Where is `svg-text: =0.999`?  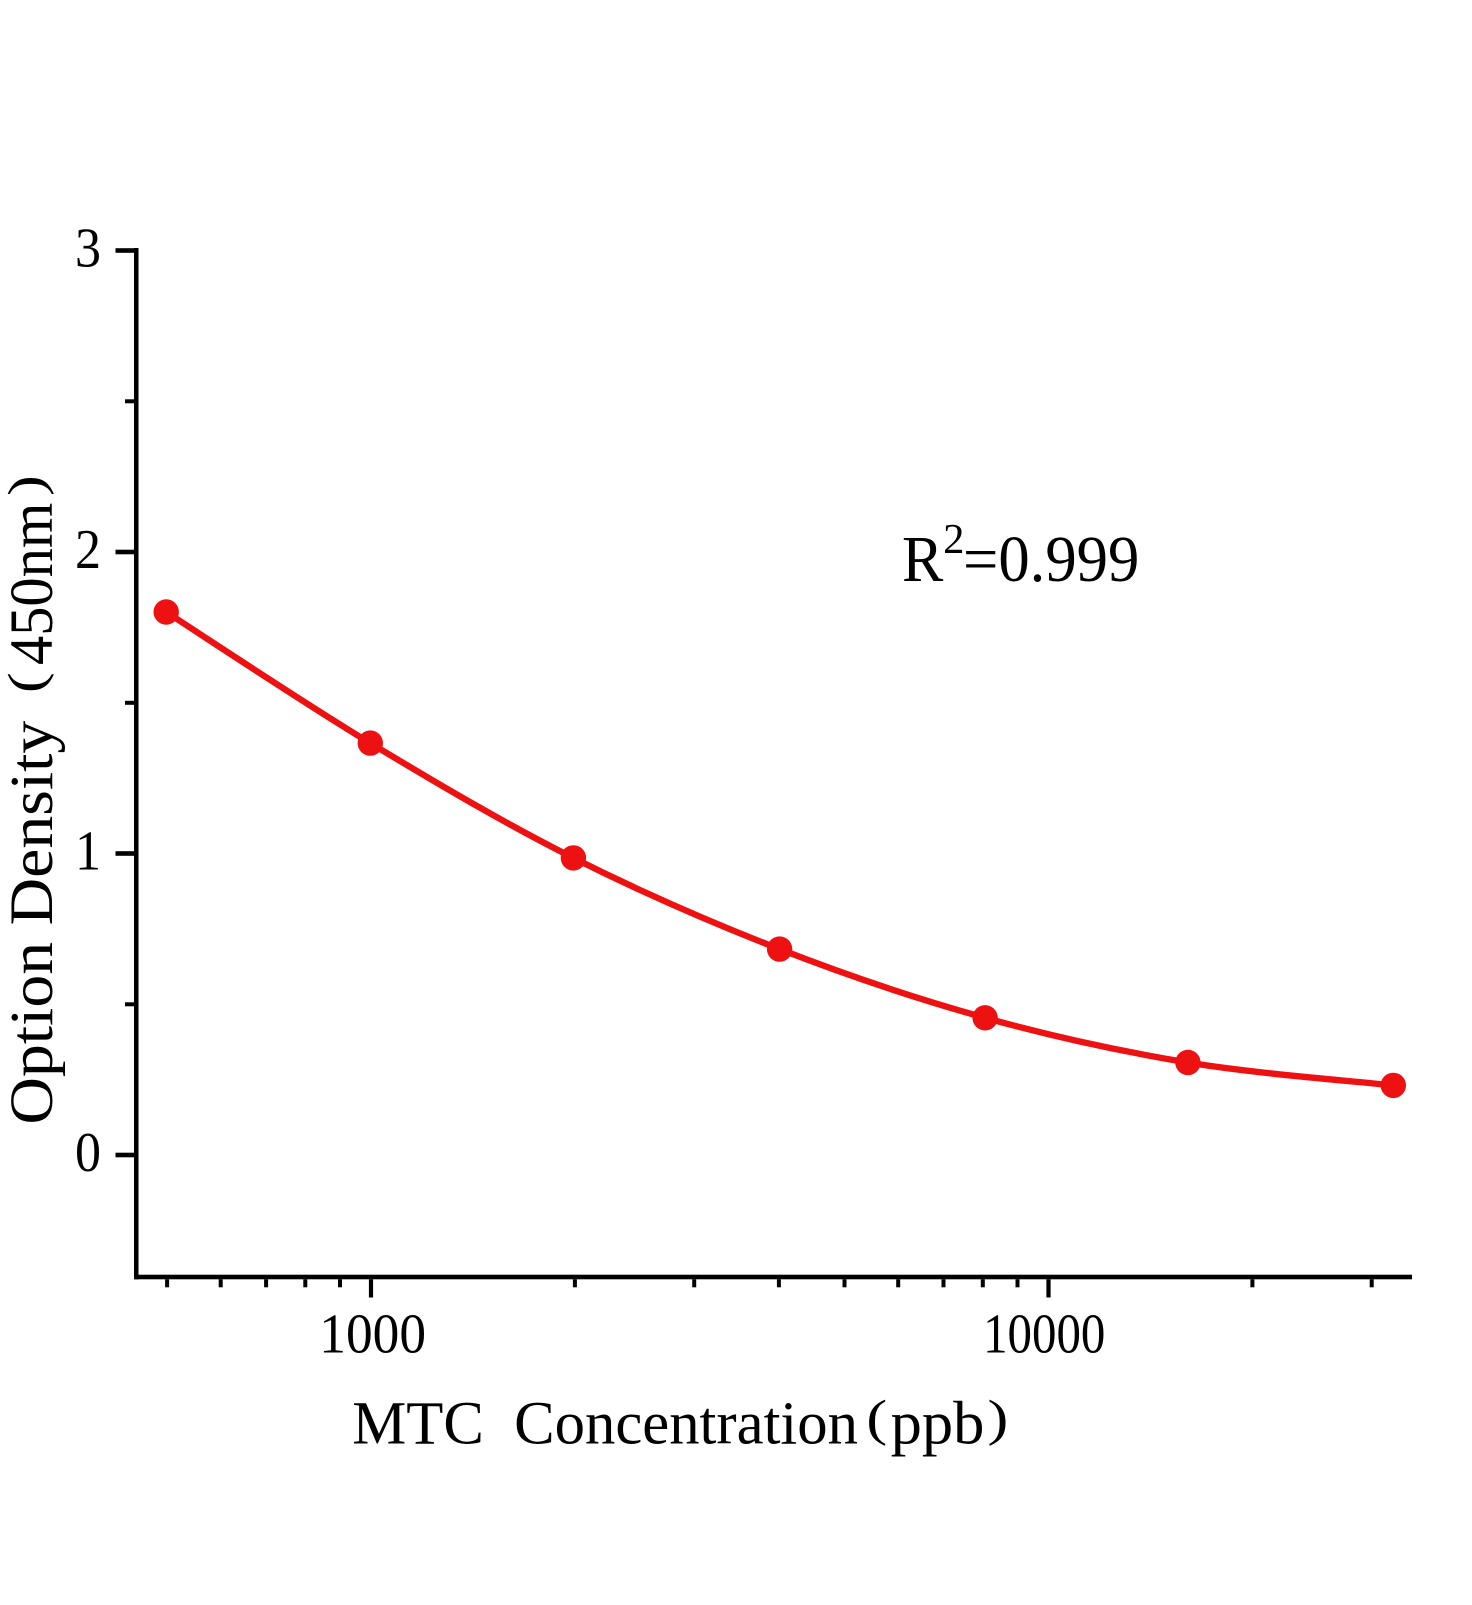 svg-text: =0.999 is located at coordinates (1051, 559).